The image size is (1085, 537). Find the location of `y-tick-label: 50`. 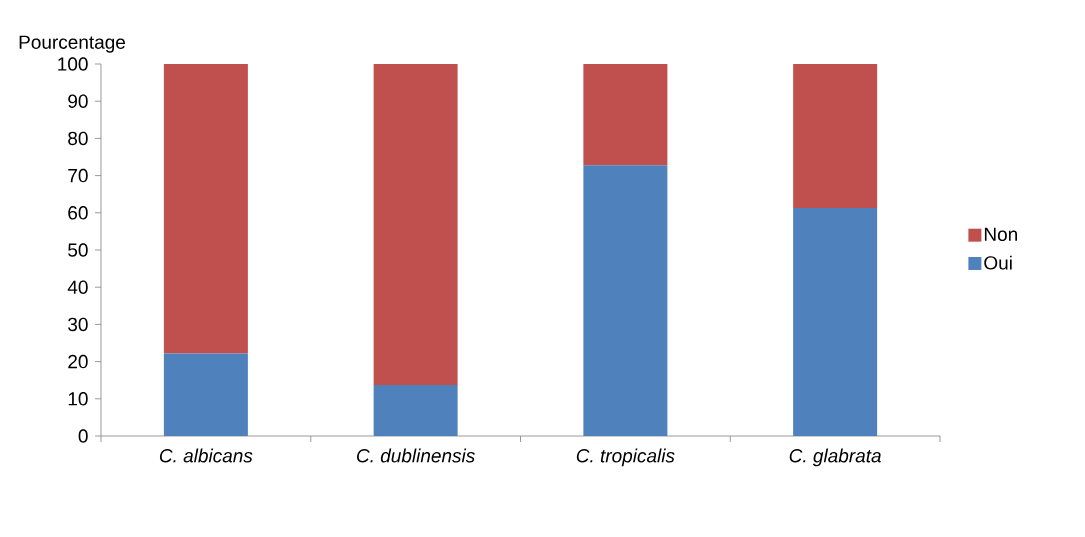

y-tick-label: 50 is located at coordinates (78, 250).